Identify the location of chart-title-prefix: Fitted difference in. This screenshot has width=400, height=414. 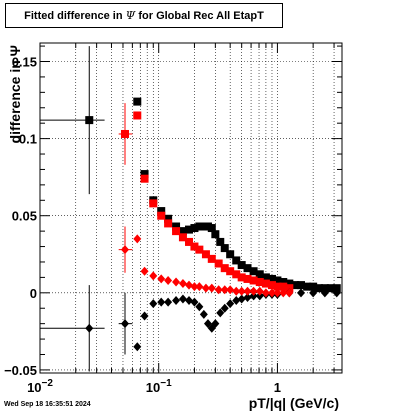
(73, 16).